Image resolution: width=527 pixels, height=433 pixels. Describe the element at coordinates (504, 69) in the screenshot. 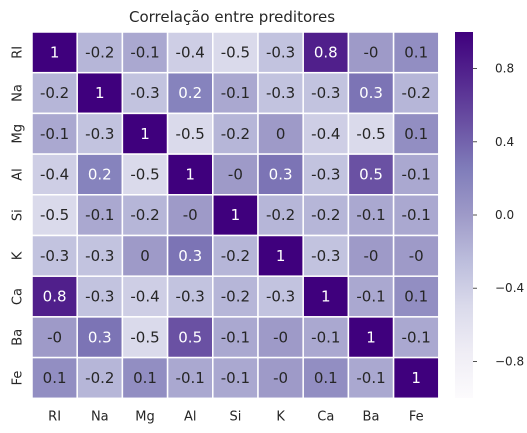

I see `colorbar-tick-label: 0.8` at that location.